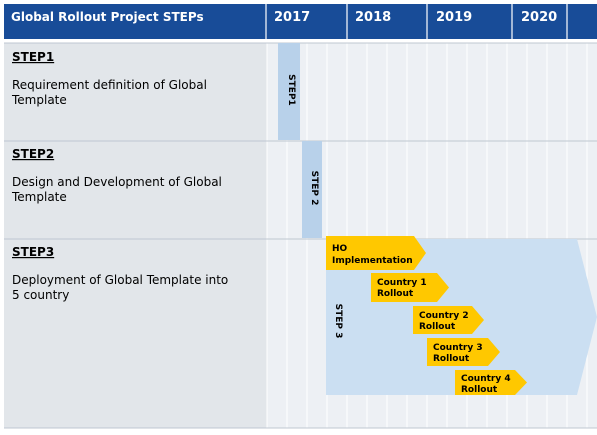 The image size is (597, 435). What do you see at coordinates (338, 321) in the screenshot?
I see `step3-vertical-label: STEP 3` at bounding box center [338, 321].